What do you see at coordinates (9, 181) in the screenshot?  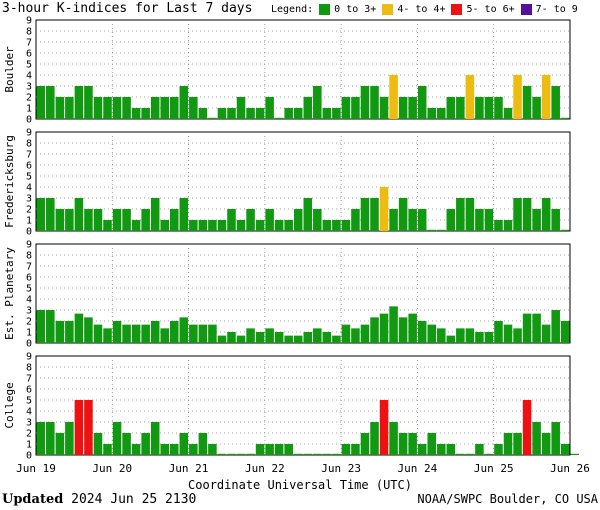 I see `panel-label: Fredericksburg` at bounding box center [9, 181].